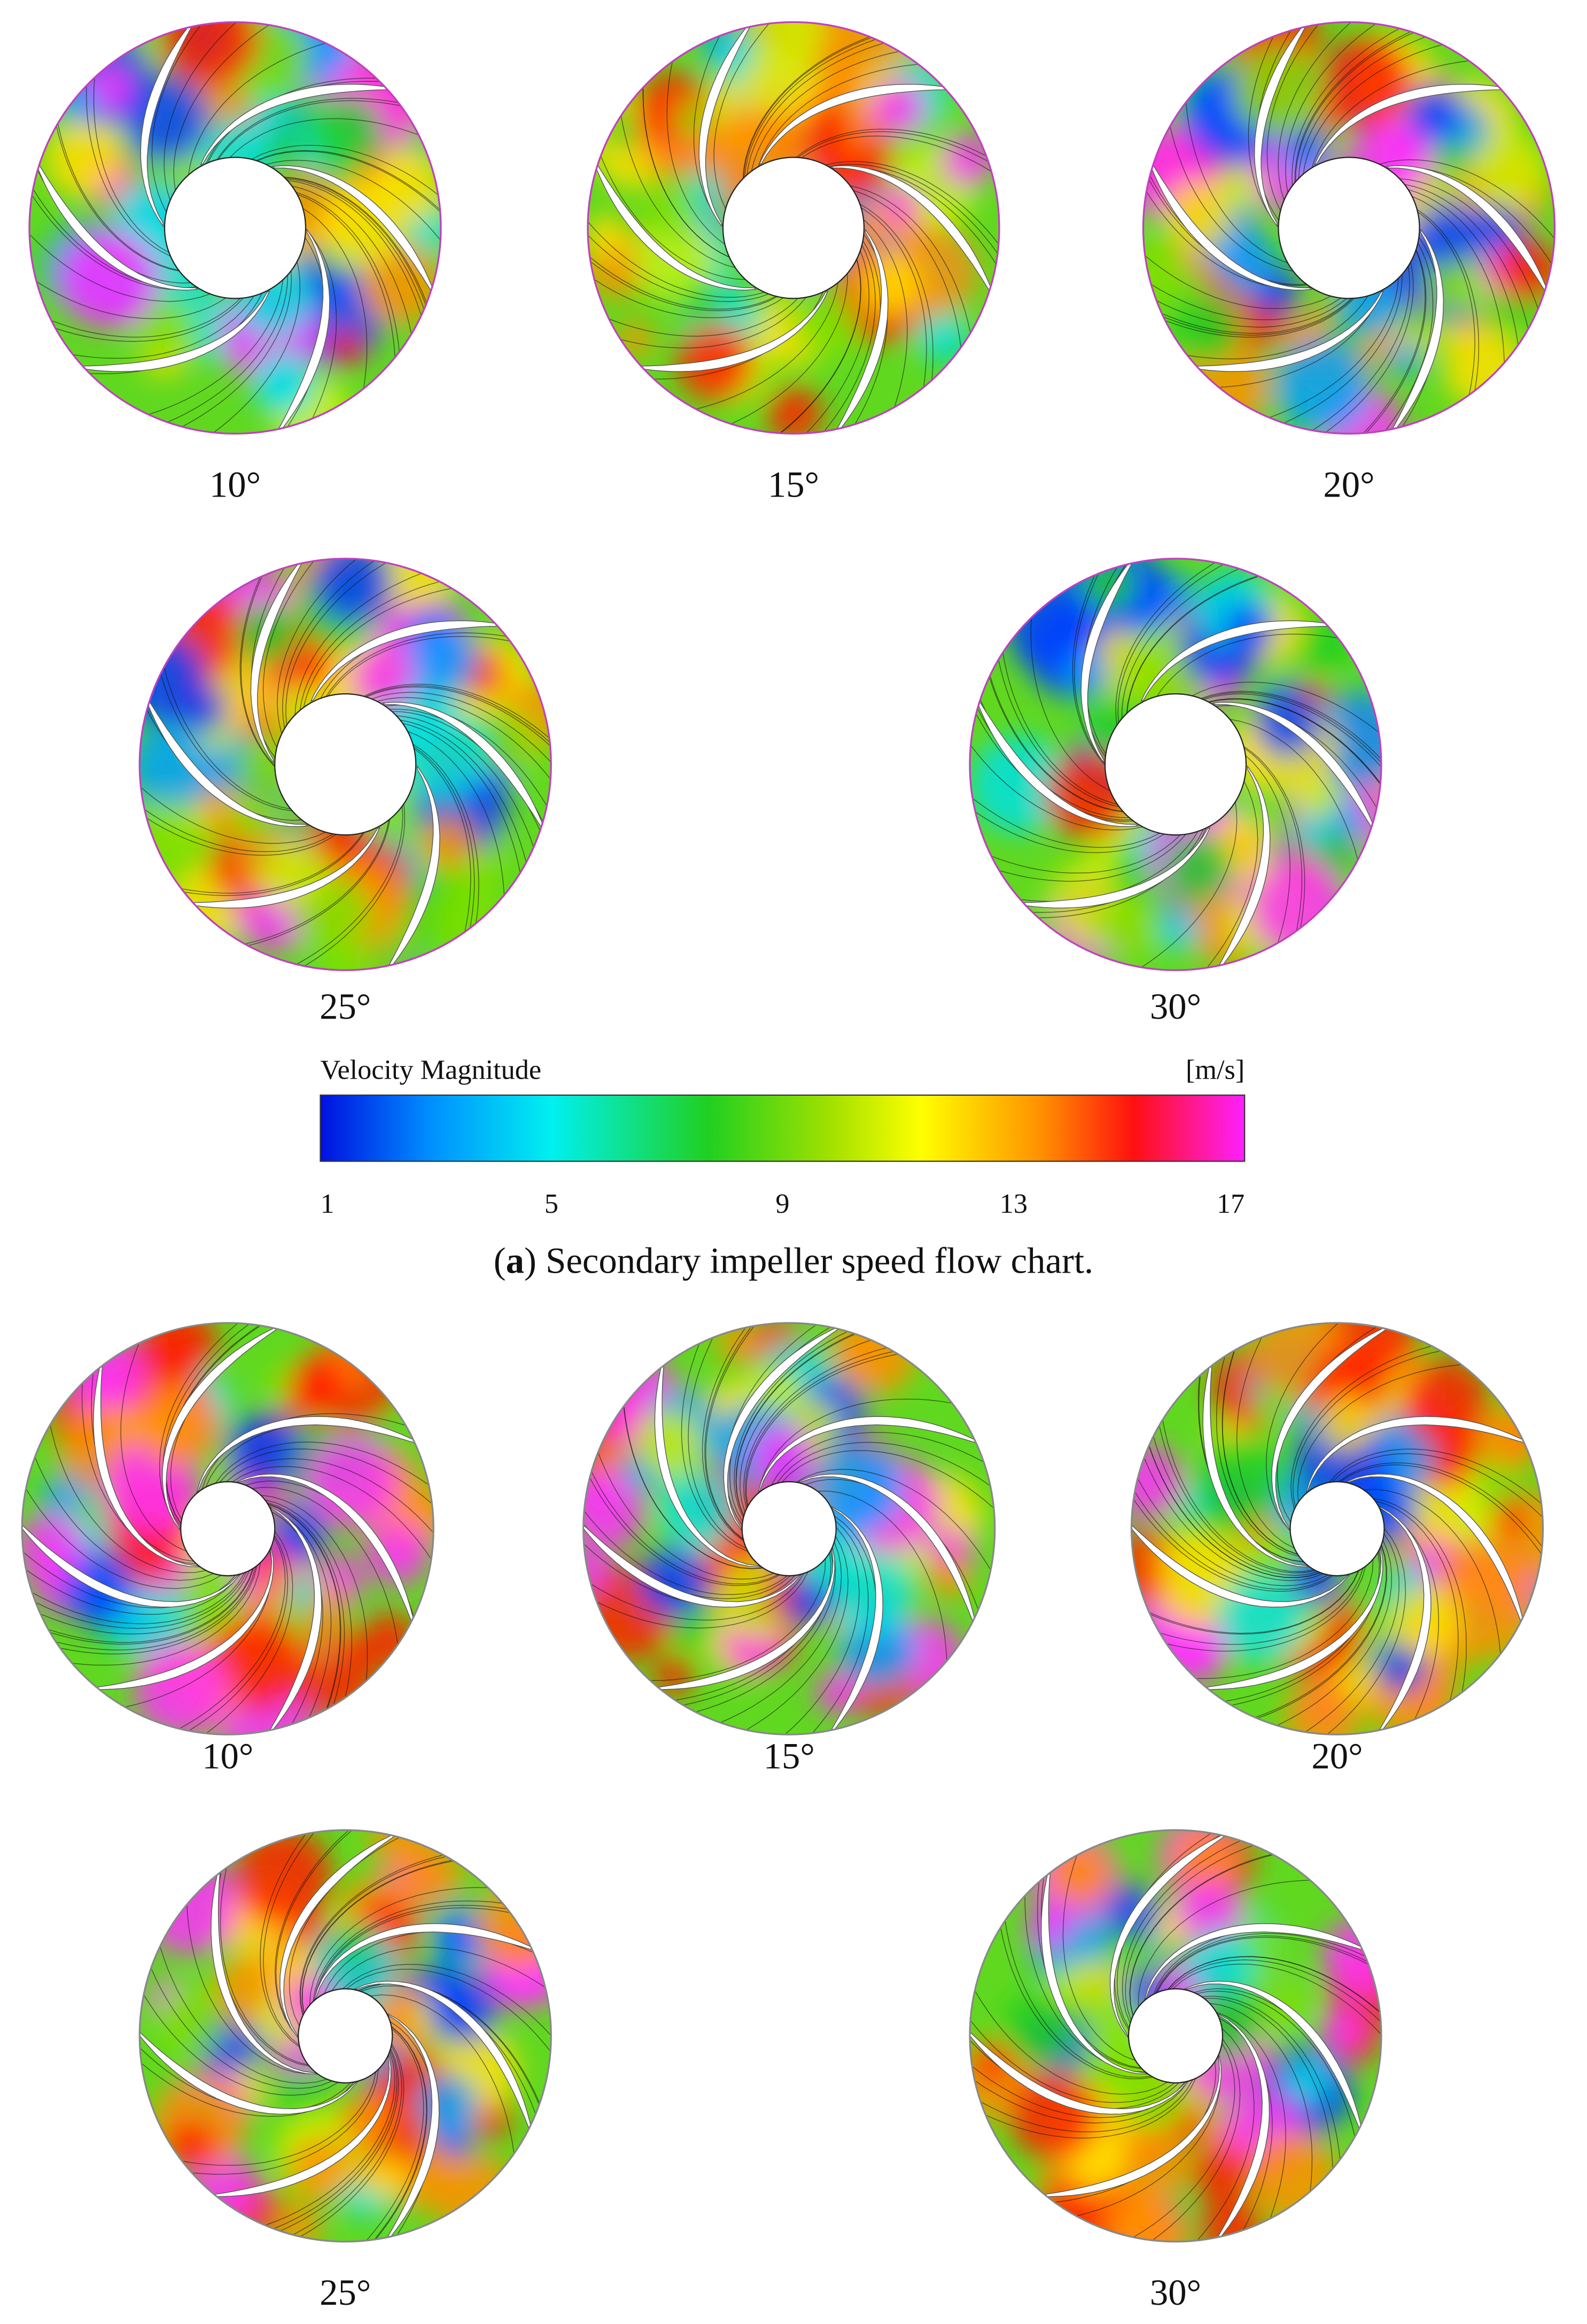 This screenshot has width=1587, height=2324. I want to click on contour-blobs, so click(228, 1529).